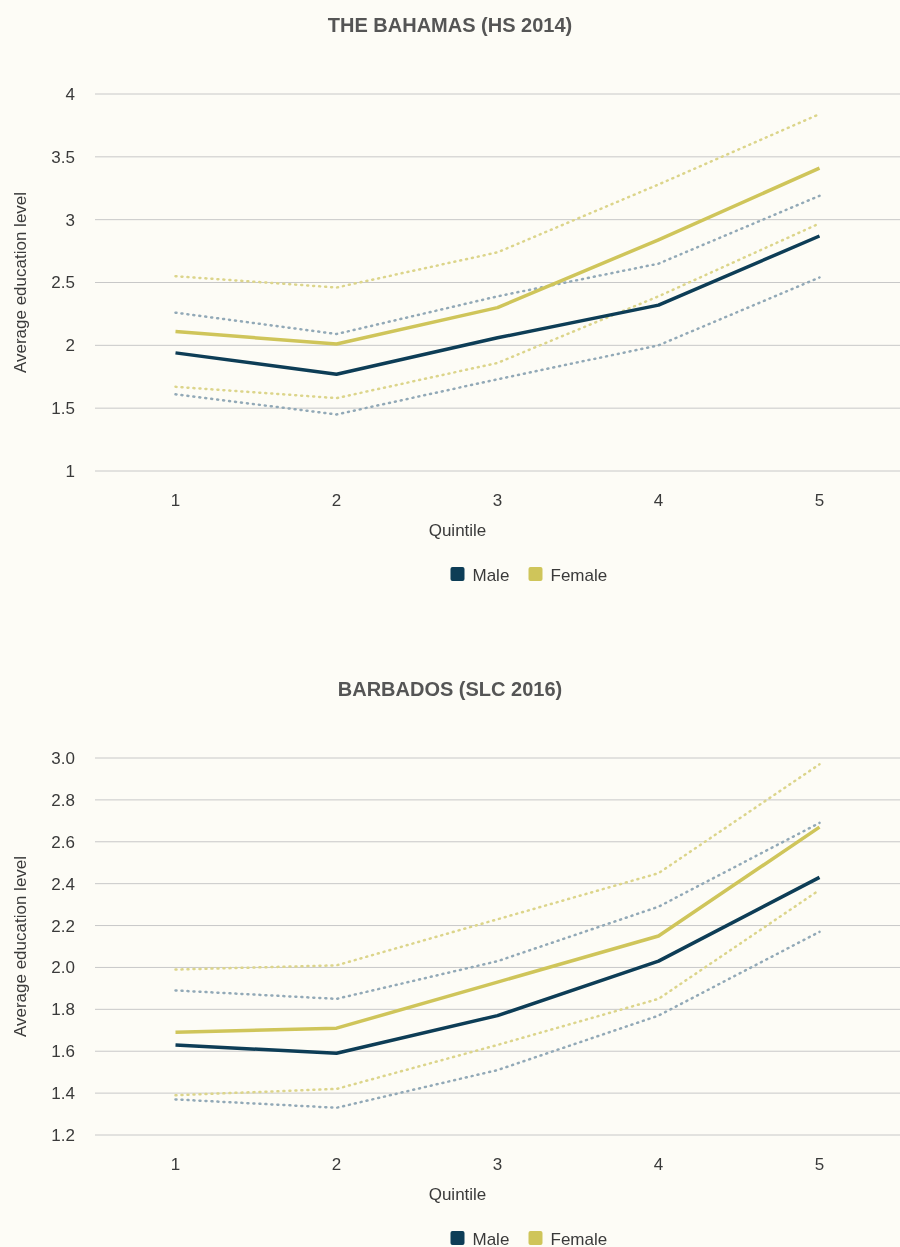  Describe the element at coordinates (70, 346) in the screenshot. I see `y-tick-label: 2` at that location.